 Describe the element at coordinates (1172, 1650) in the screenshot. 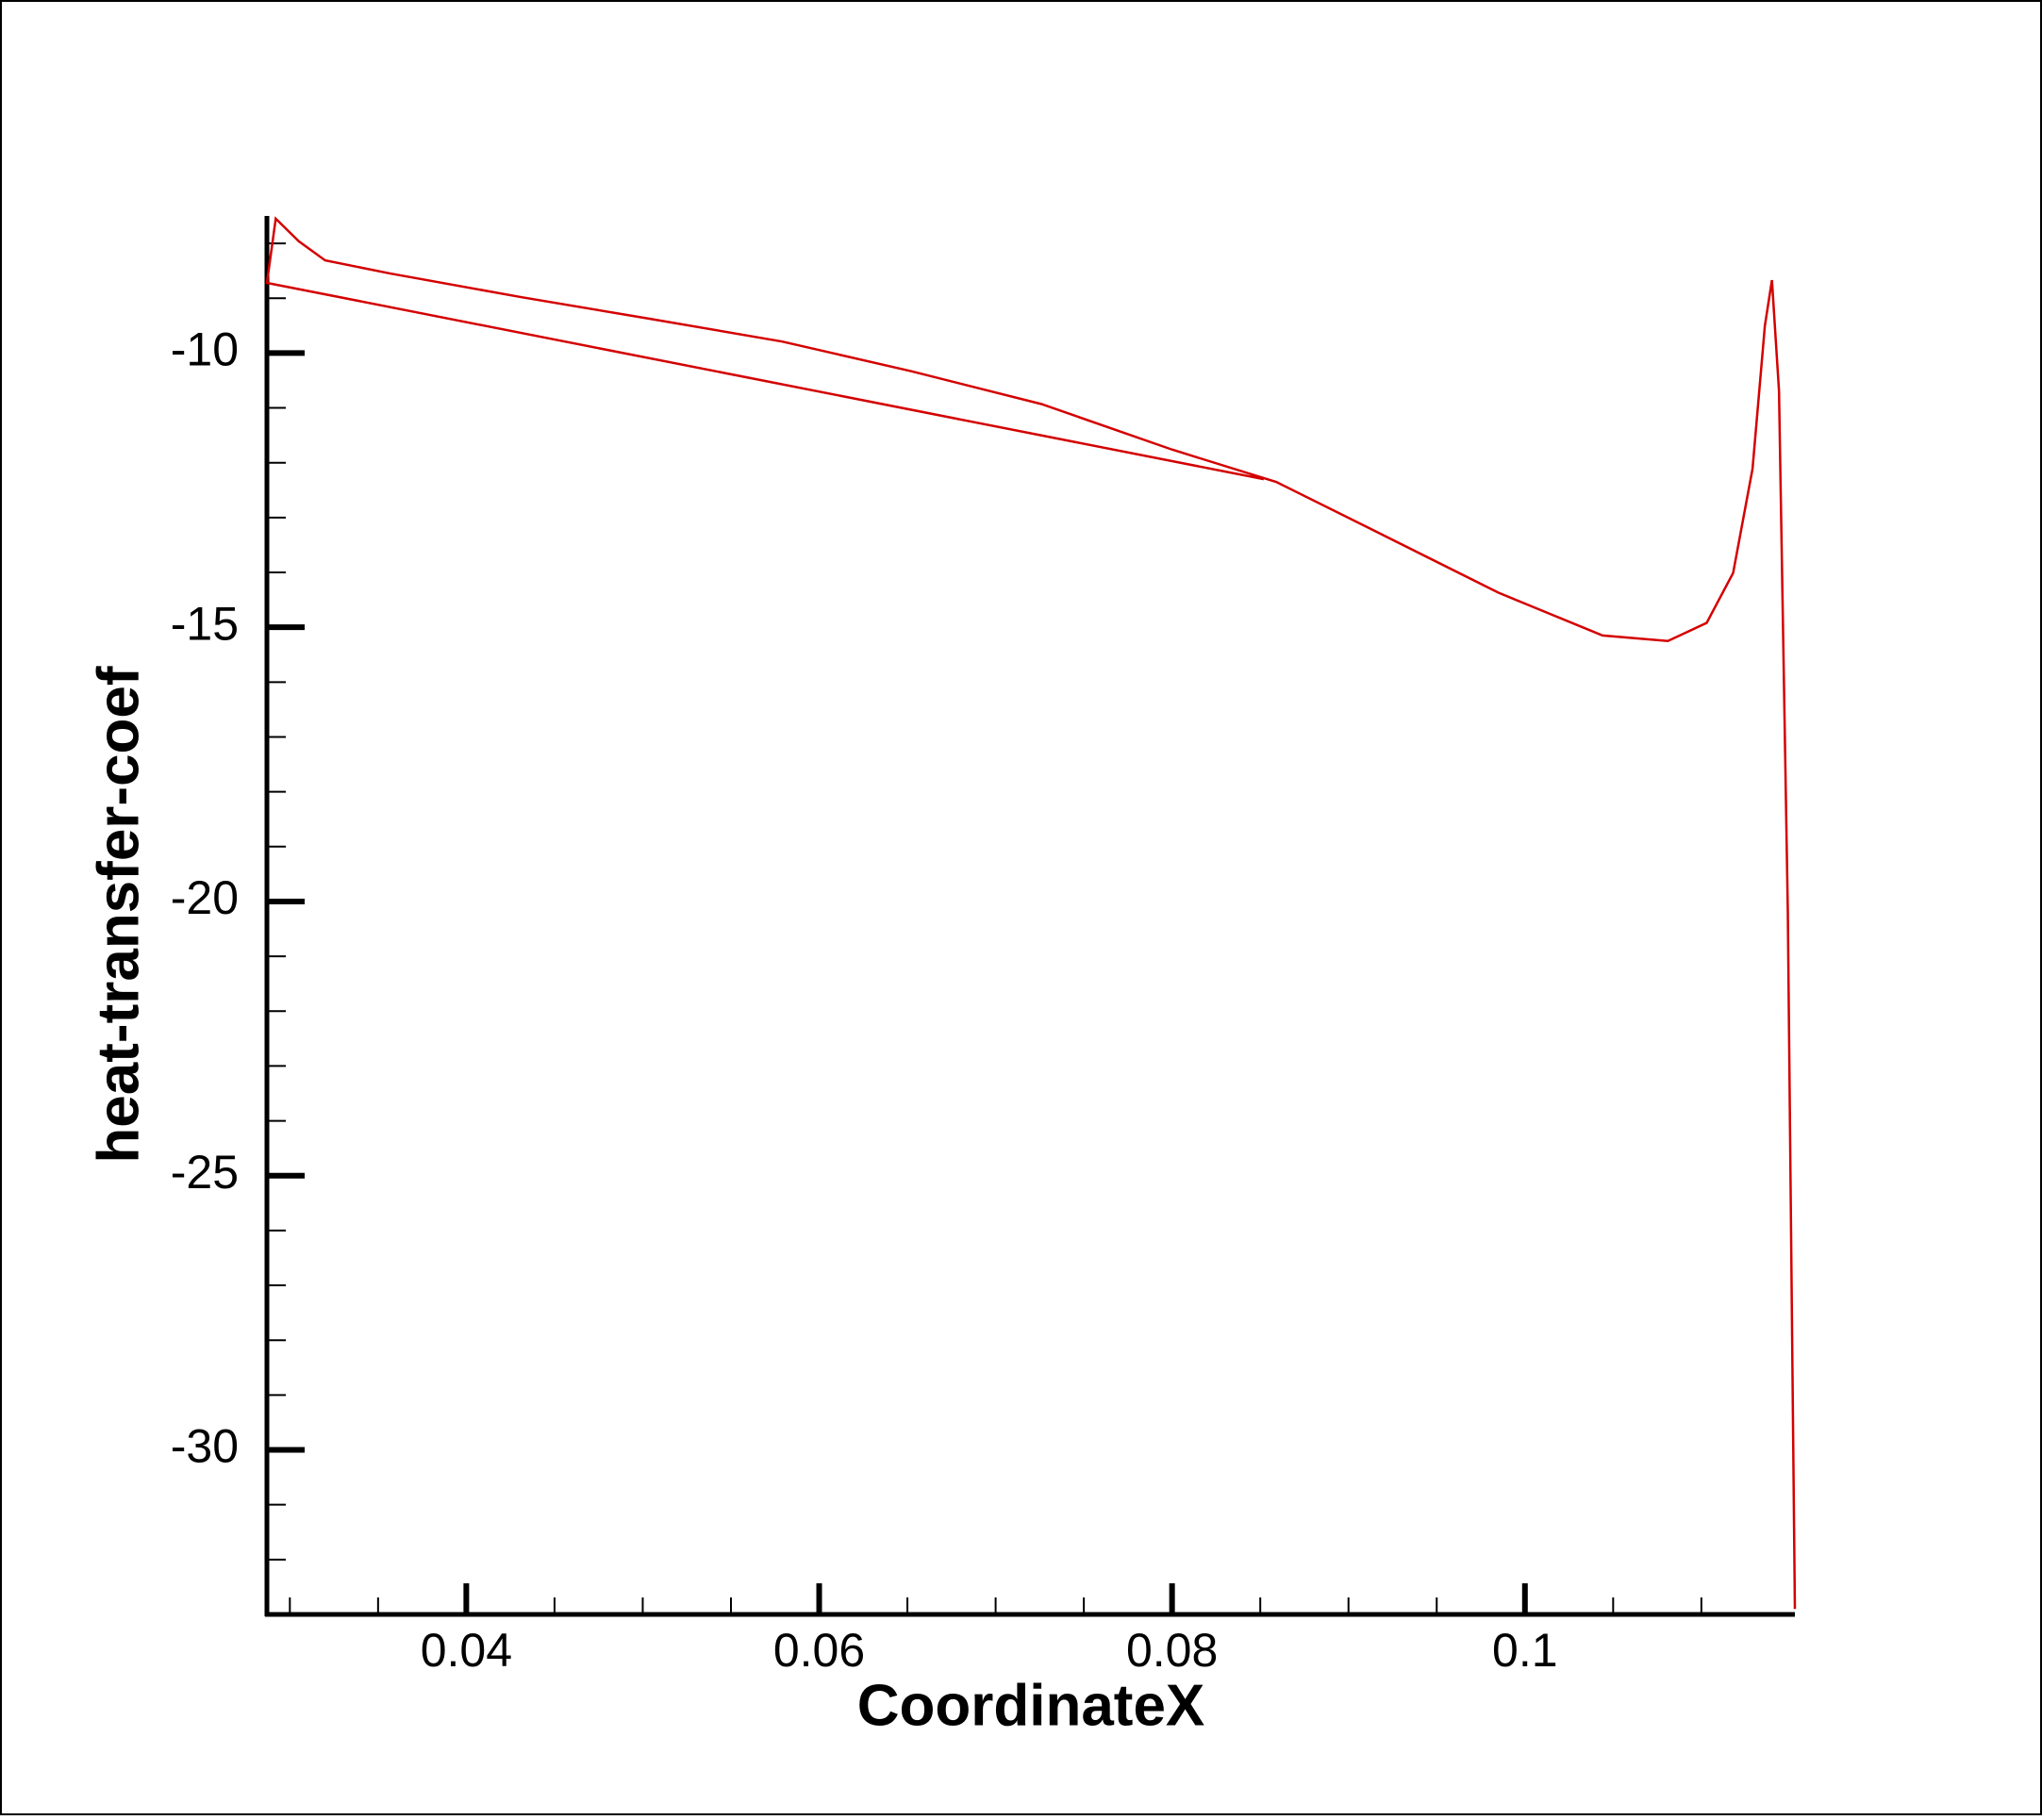

I see `x-tick-label: 0.08` at that location.